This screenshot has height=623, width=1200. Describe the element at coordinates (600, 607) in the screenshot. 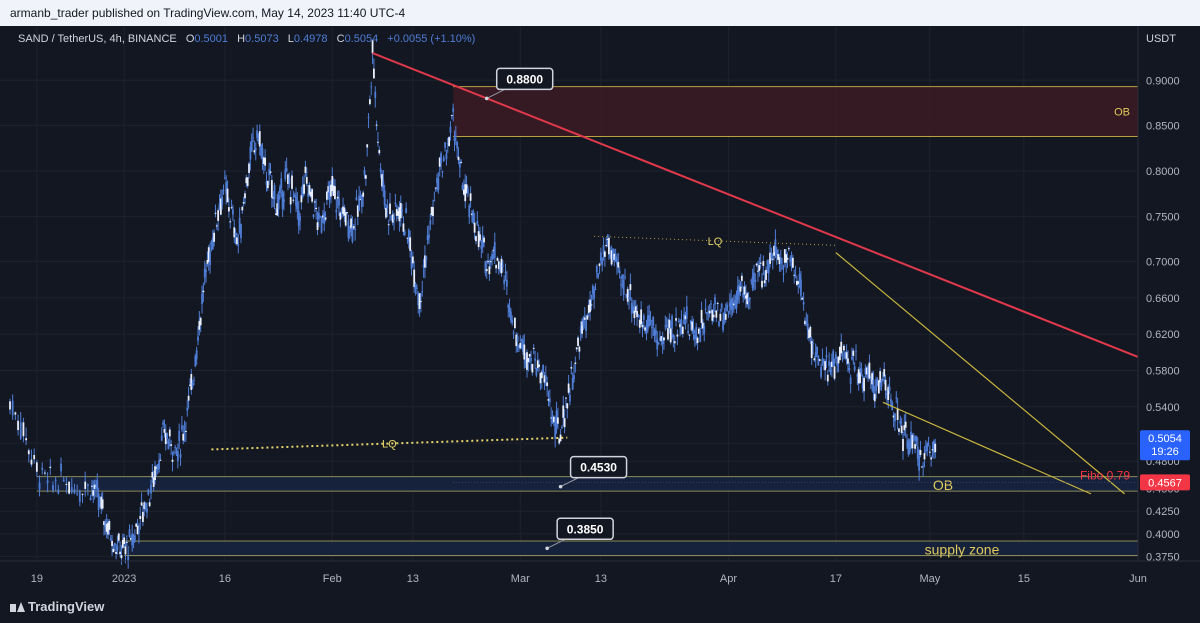

I see `footer-bar: TradingView` at that location.